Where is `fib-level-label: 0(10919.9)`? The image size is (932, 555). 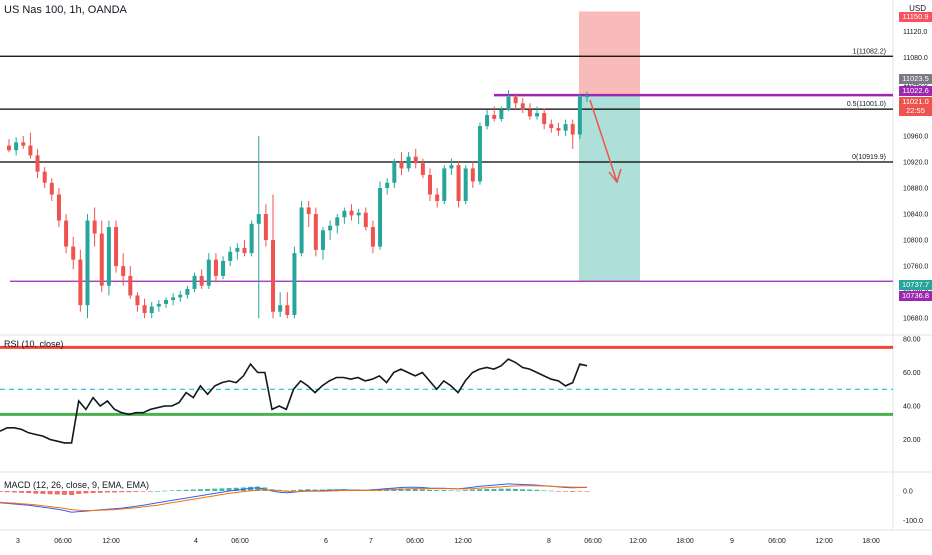 fib-level-label: 0(10919.9) is located at coordinates (869, 157).